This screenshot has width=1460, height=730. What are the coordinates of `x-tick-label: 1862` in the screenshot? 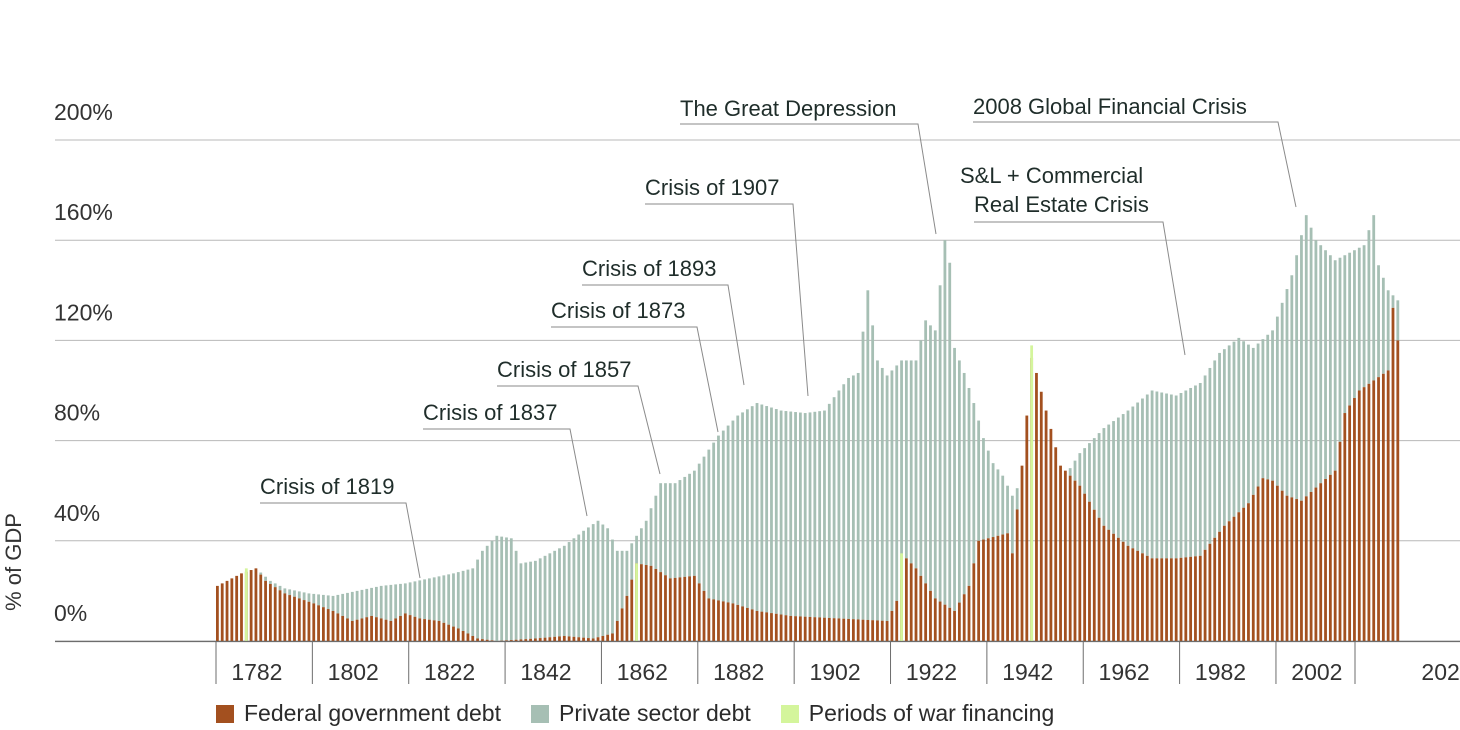 It's located at (642, 672).